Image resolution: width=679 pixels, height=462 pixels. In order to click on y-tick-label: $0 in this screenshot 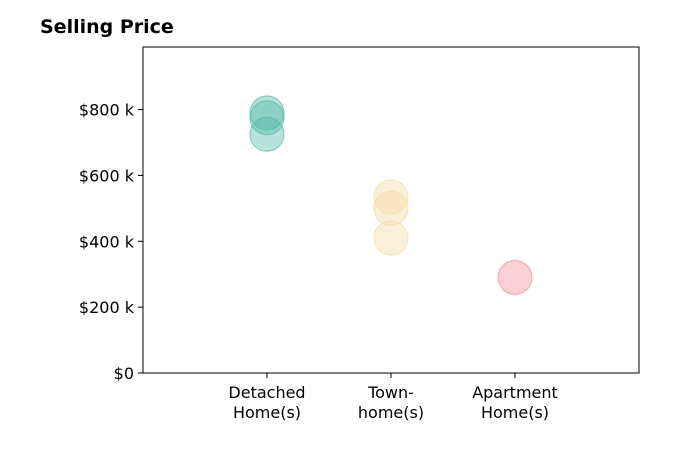, I will do `click(124, 373)`.